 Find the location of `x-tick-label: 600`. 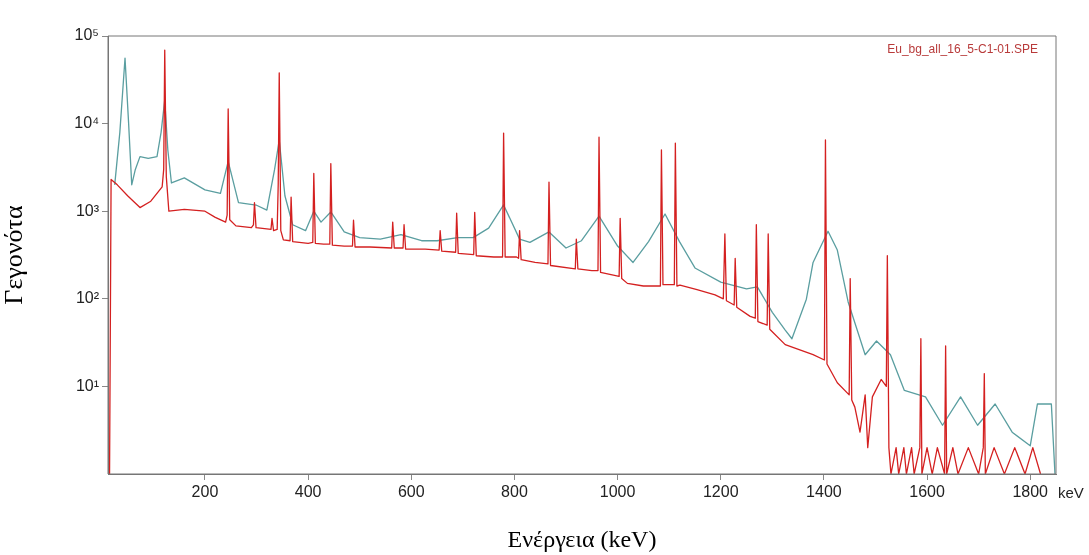

x-tick-label: 600 is located at coordinates (411, 492).